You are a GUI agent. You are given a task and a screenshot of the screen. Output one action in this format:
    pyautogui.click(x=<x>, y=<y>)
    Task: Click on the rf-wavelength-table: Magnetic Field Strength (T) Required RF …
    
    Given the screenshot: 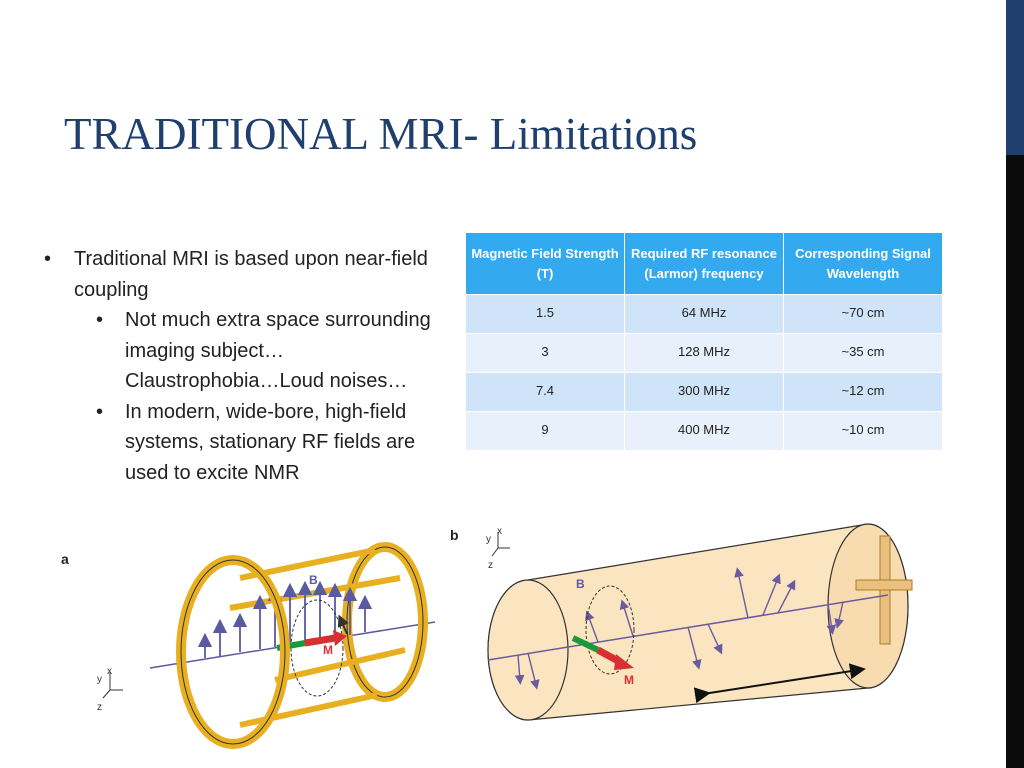 What is the action you would take?
    pyautogui.click(x=704, y=341)
    